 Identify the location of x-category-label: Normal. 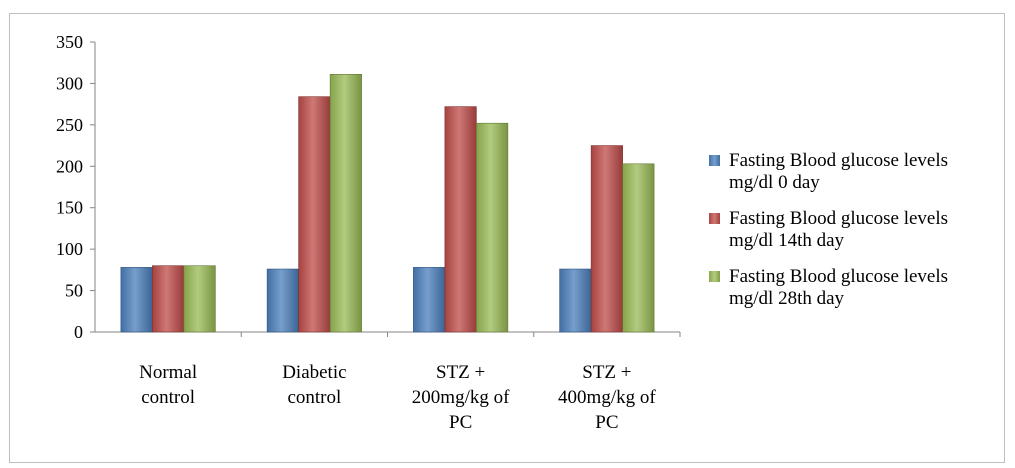
(168, 372).